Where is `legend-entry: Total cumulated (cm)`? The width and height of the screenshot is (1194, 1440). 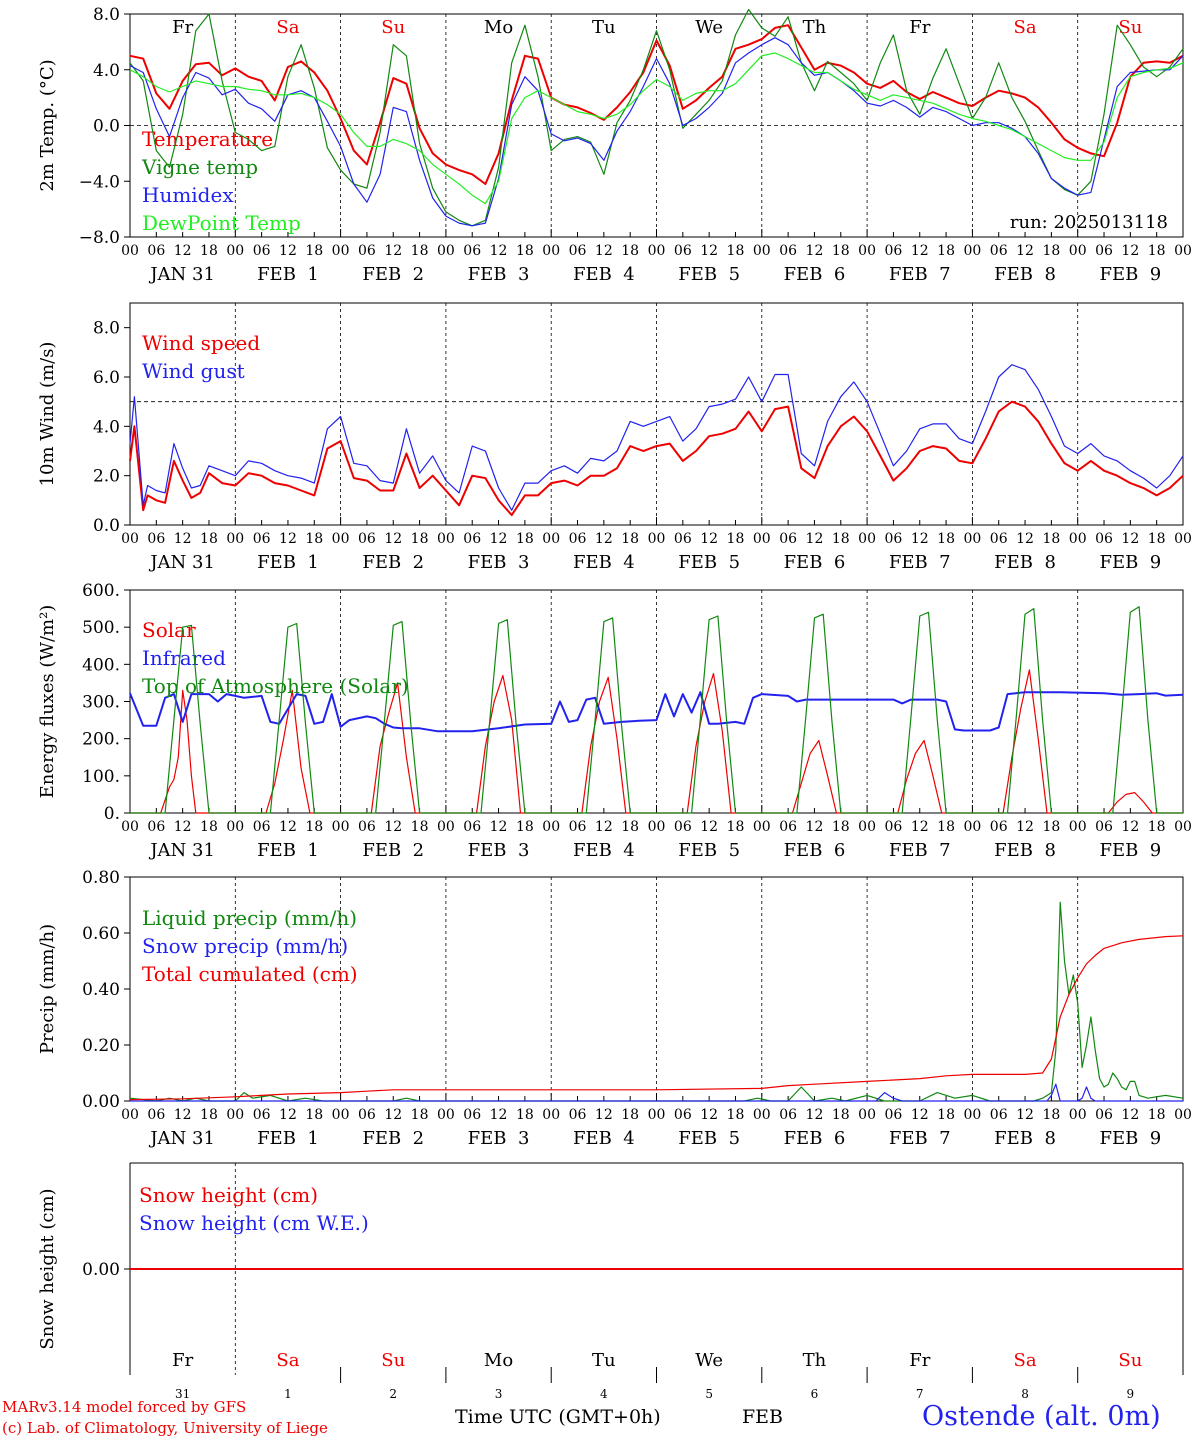
legend-entry: Total cumulated (cm) is located at coordinates (250, 974).